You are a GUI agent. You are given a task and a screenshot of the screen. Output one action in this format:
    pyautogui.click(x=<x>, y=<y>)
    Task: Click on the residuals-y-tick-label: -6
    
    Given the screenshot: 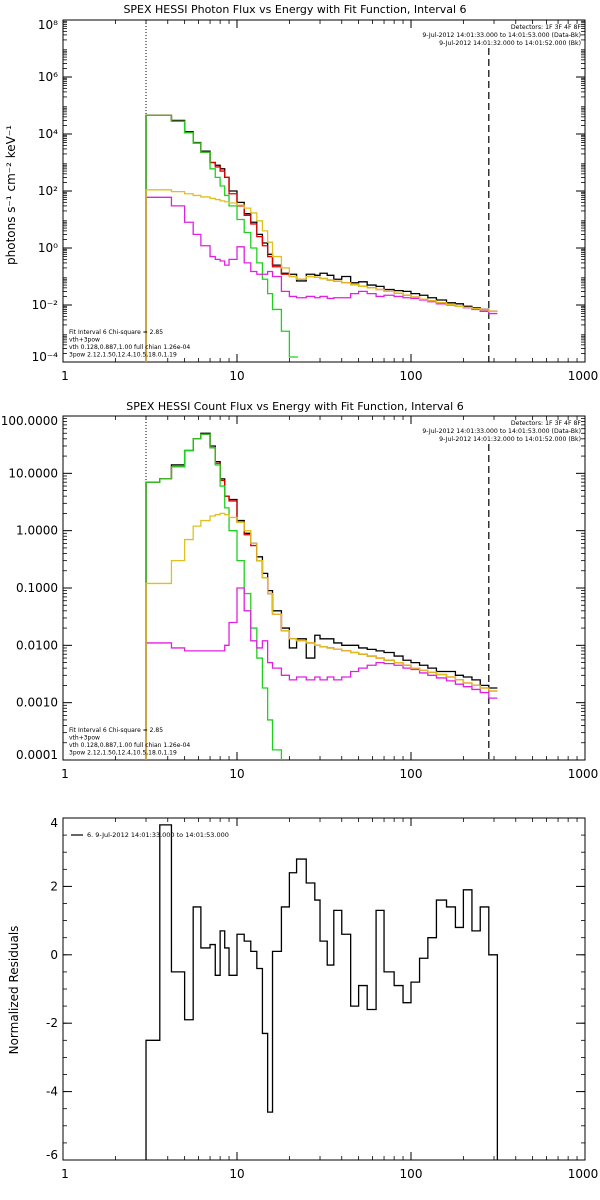 What is the action you would take?
    pyautogui.click(x=52, y=1155)
    